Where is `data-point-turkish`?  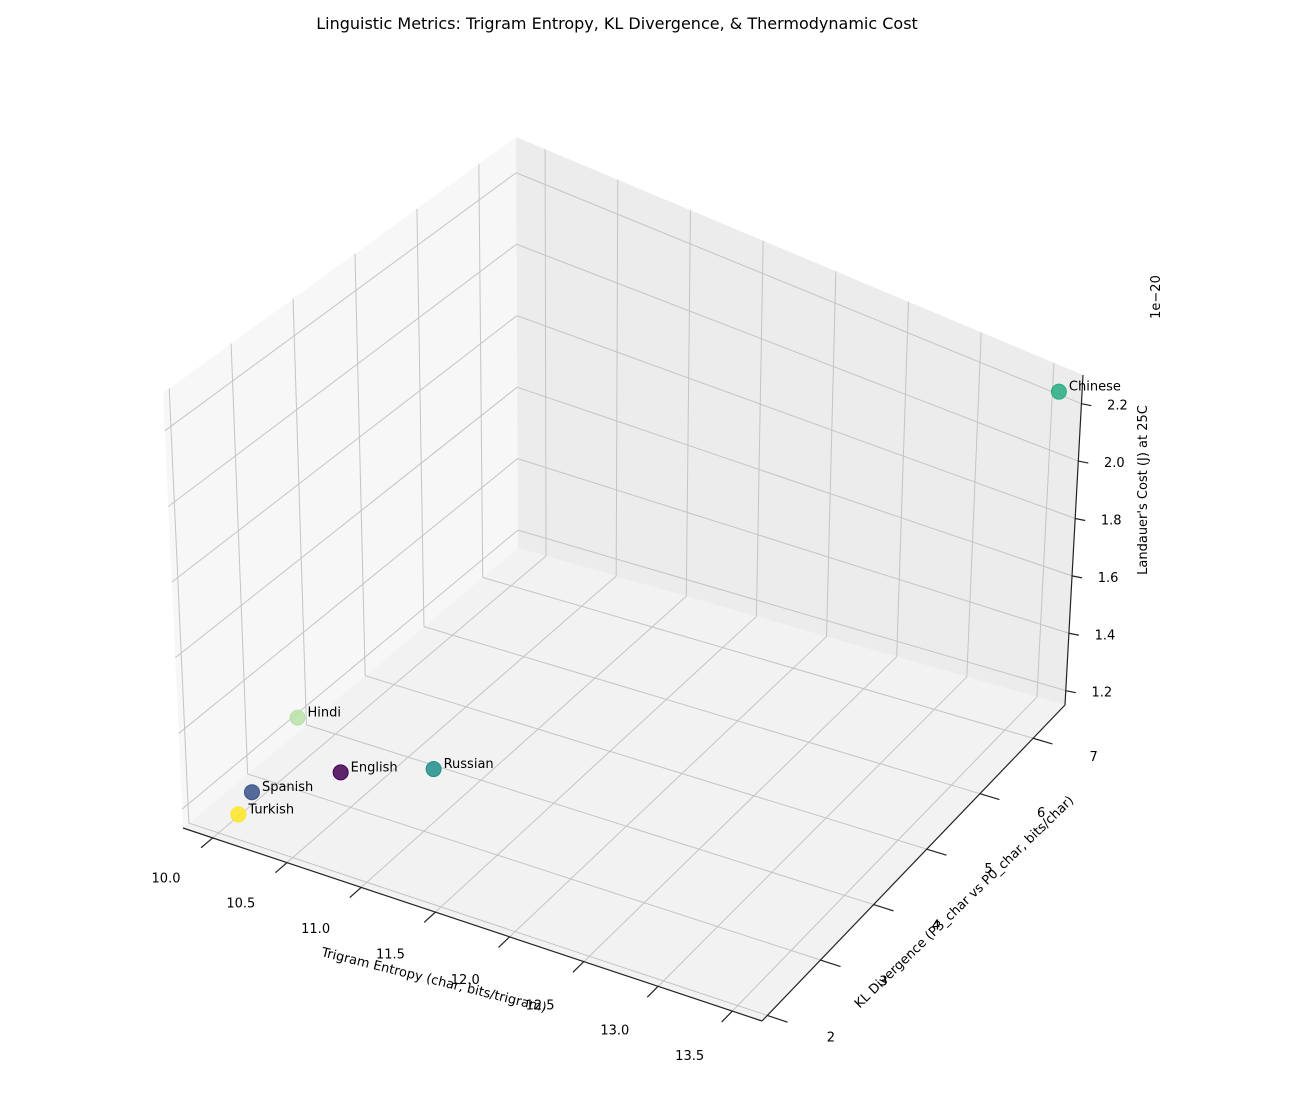
data-point-turkish is located at coordinates (238, 814).